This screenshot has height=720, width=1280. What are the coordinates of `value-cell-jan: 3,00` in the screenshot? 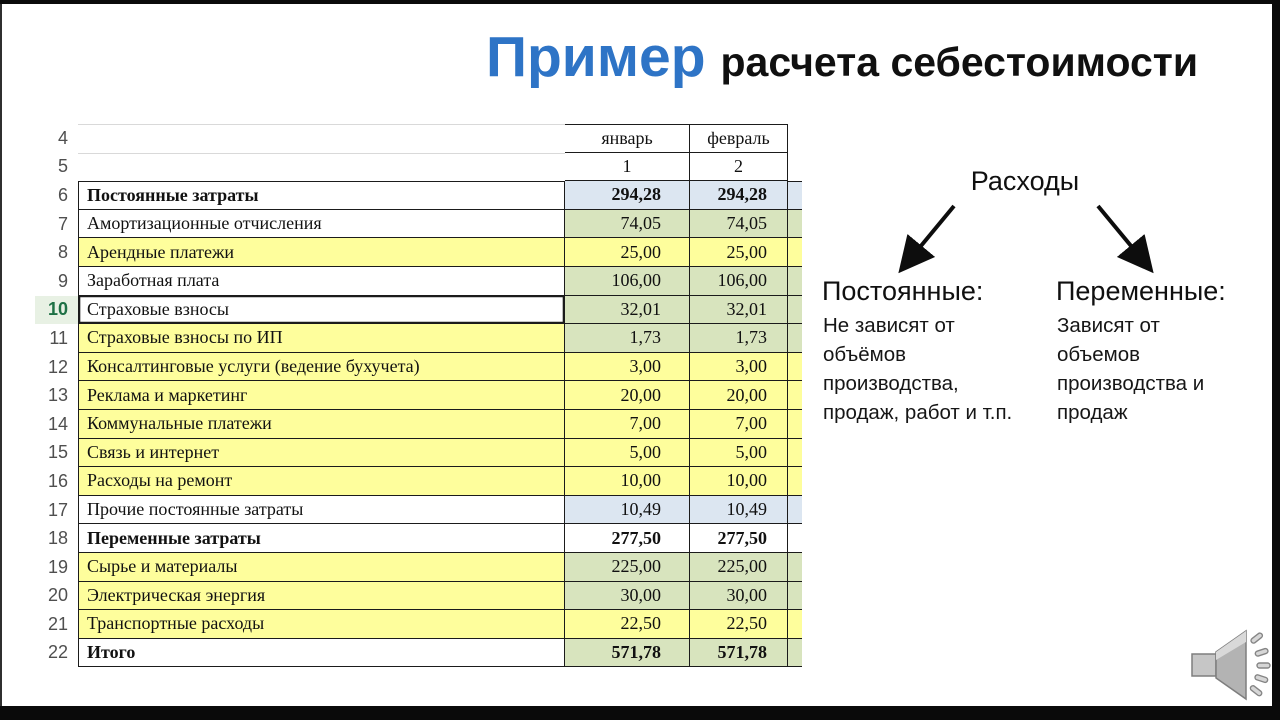 It's located at (627, 367).